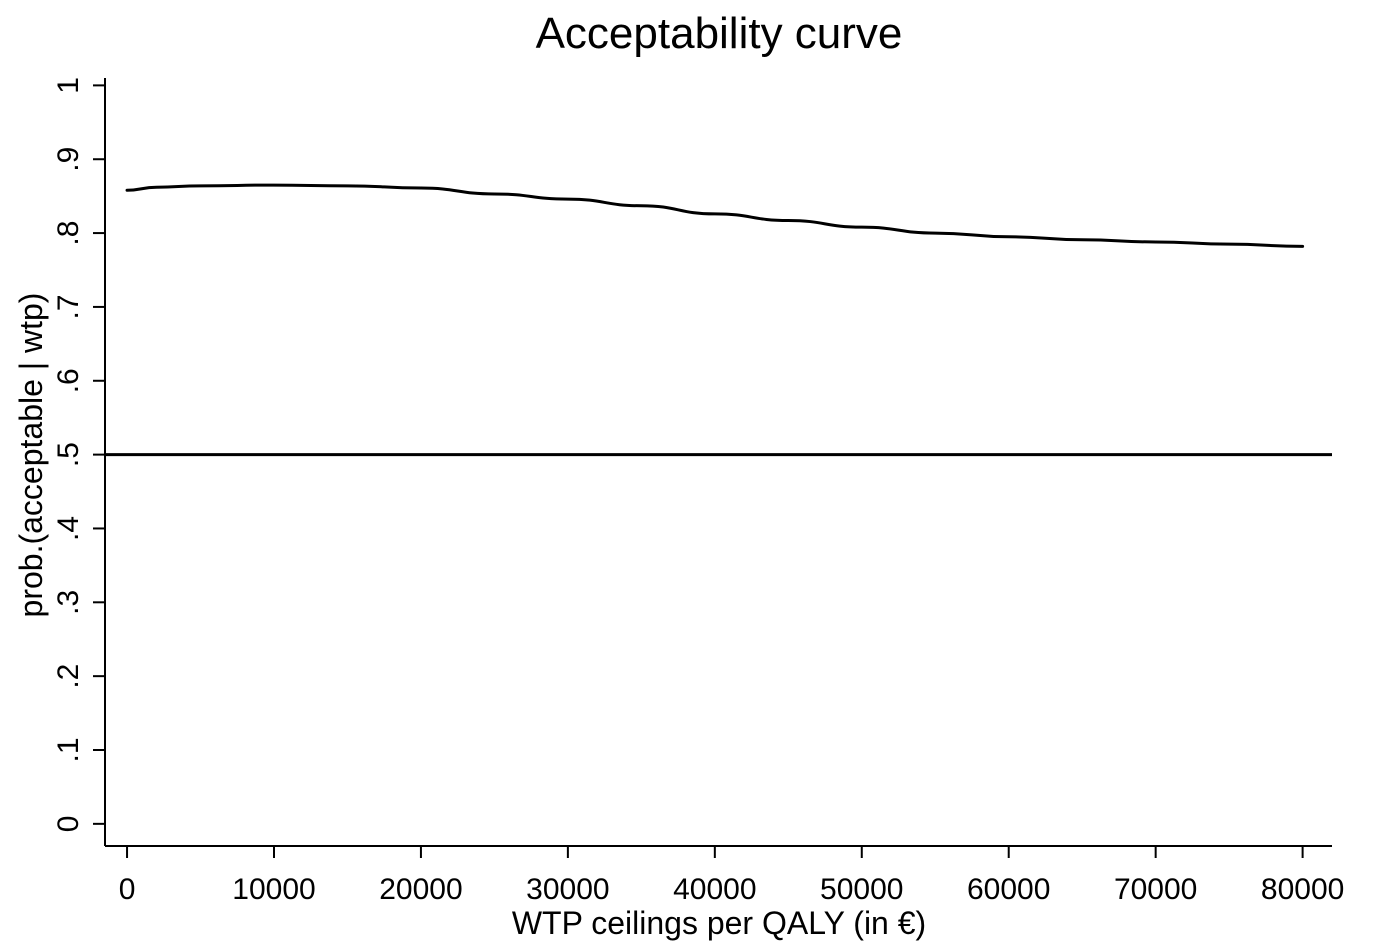 Image resolution: width=1376 pixels, height=942 pixels. I want to click on chart-title: Acceptability curve, so click(719, 33).